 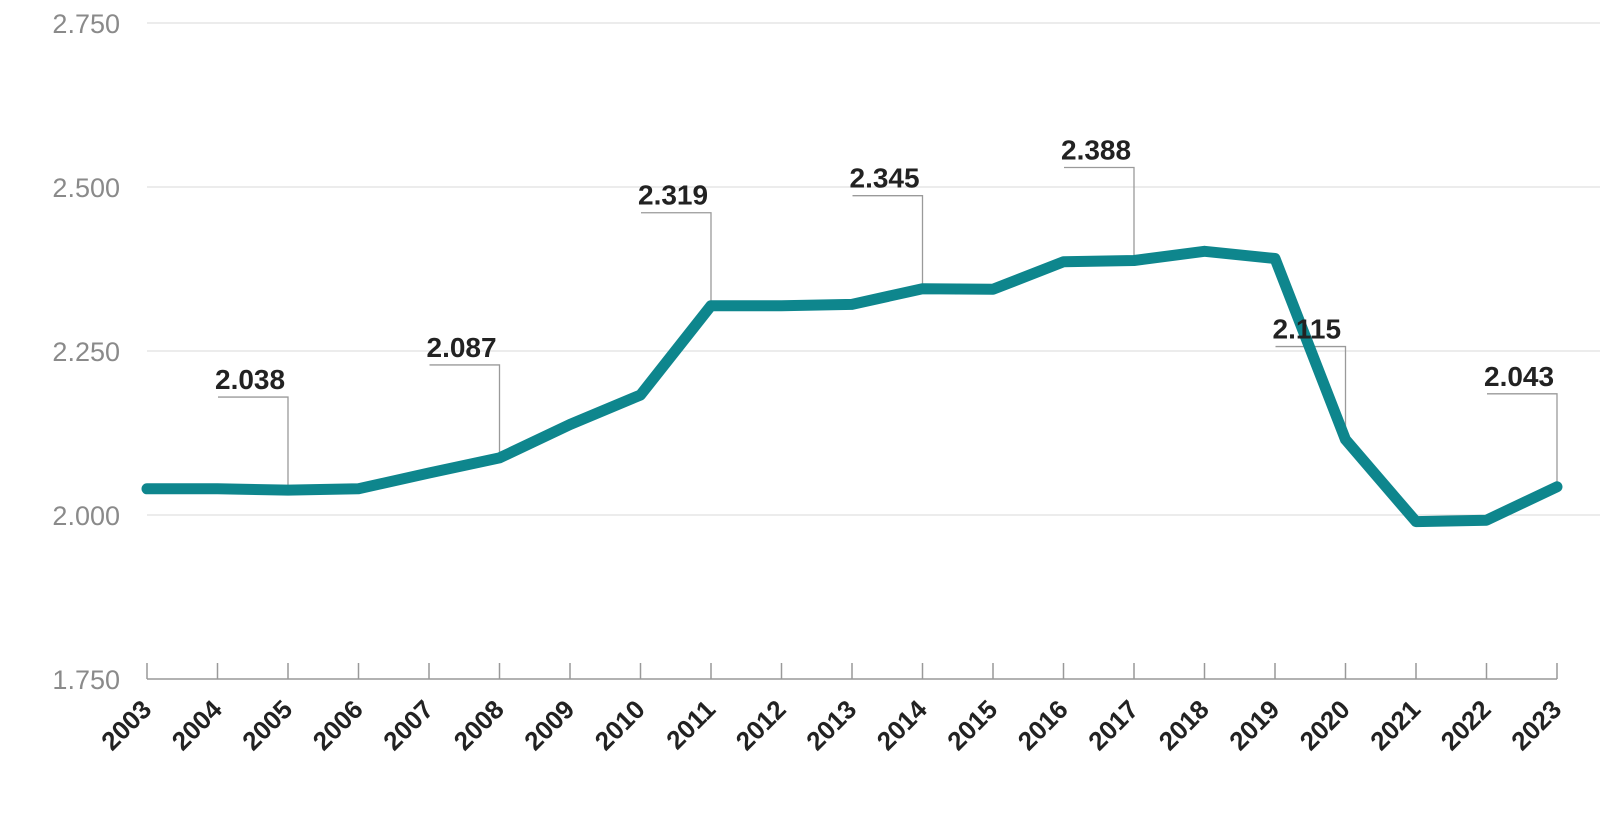 What do you see at coordinates (1325, 725) in the screenshot?
I see `x-tick-label: 2020` at bounding box center [1325, 725].